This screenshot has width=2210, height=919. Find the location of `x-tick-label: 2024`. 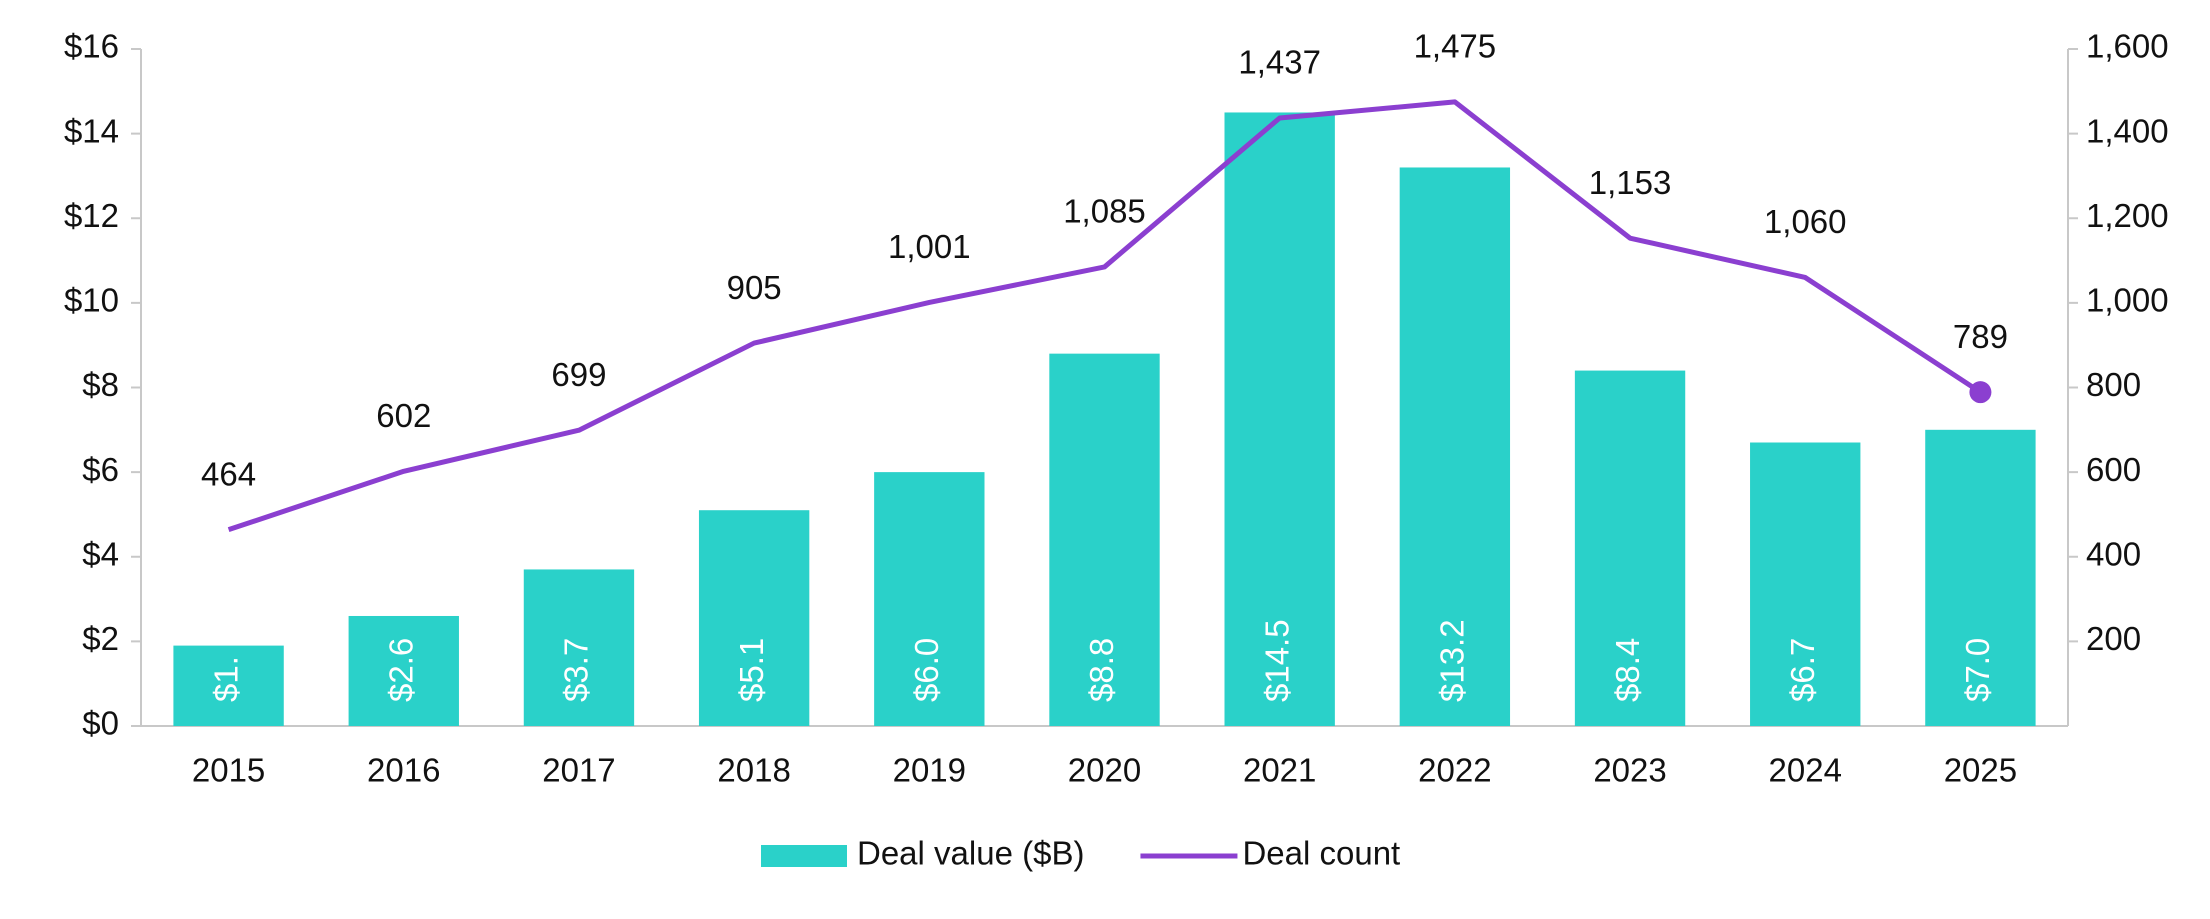

x-tick-label: 2024 is located at coordinates (1805, 770).